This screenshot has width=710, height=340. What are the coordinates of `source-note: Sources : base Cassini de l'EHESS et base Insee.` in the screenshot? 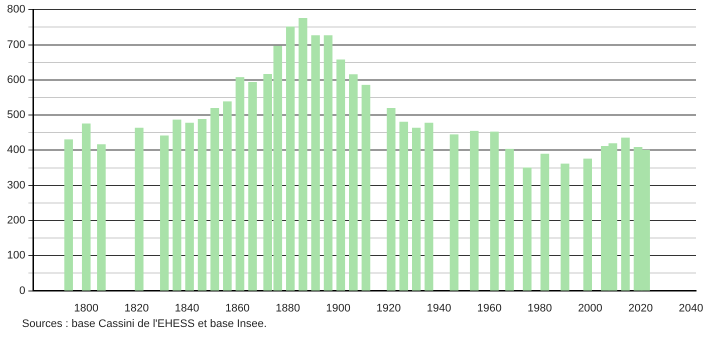 It's located at (145, 324).